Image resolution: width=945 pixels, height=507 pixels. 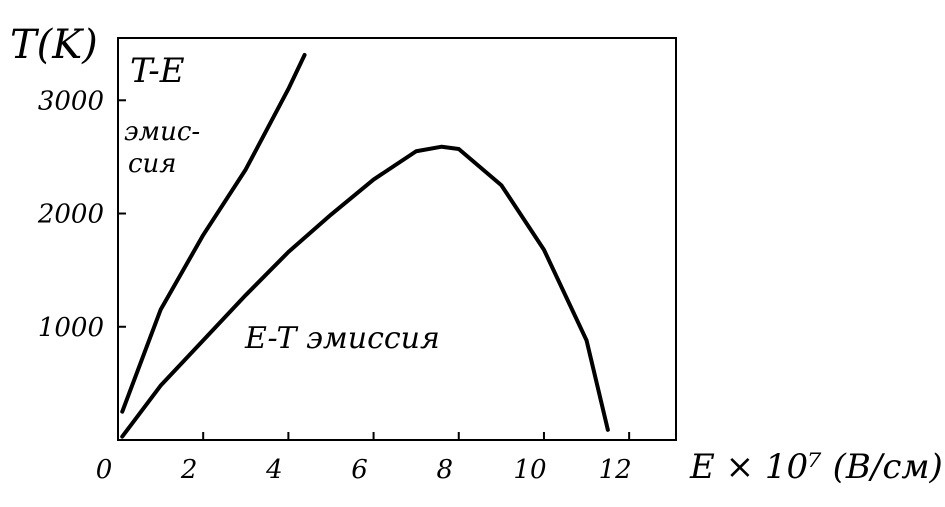 What do you see at coordinates (213, 233) in the screenshot?
I see `line-series` at bounding box center [213, 233].